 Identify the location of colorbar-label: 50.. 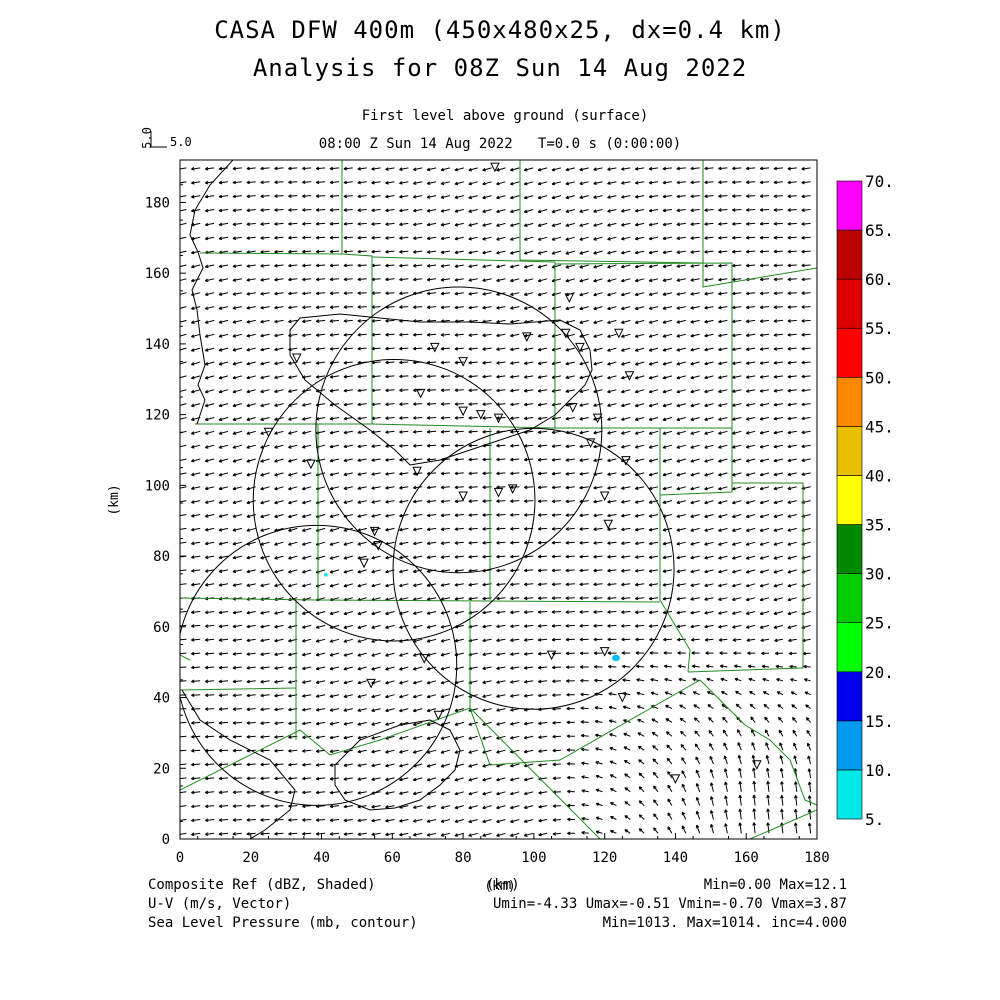
(879, 377).